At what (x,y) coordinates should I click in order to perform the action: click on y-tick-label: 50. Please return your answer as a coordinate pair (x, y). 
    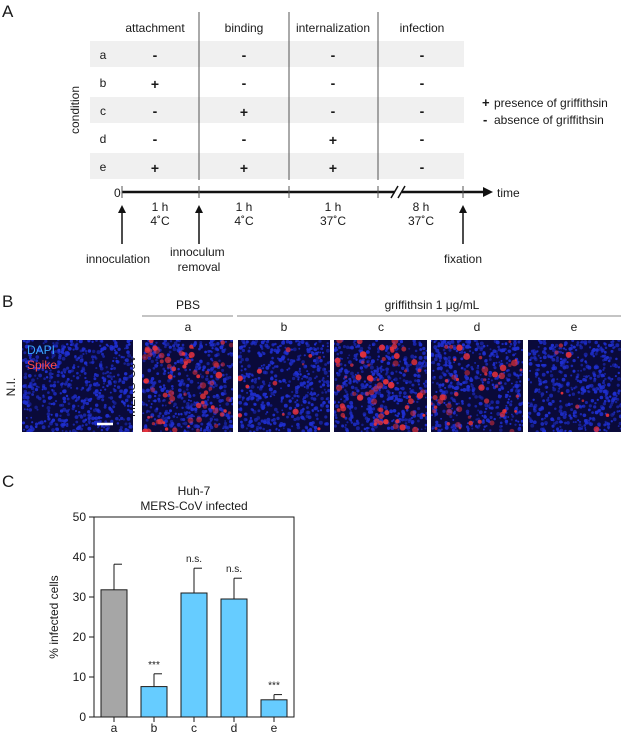
    Looking at the image, I should click on (80, 517).